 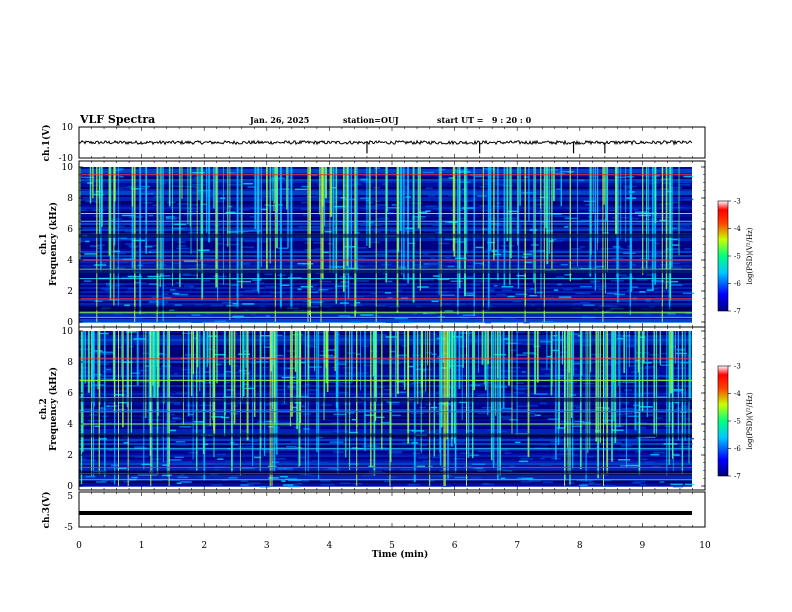 What do you see at coordinates (517, 546) in the screenshot?
I see `x-tick-label: 7` at bounding box center [517, 546].